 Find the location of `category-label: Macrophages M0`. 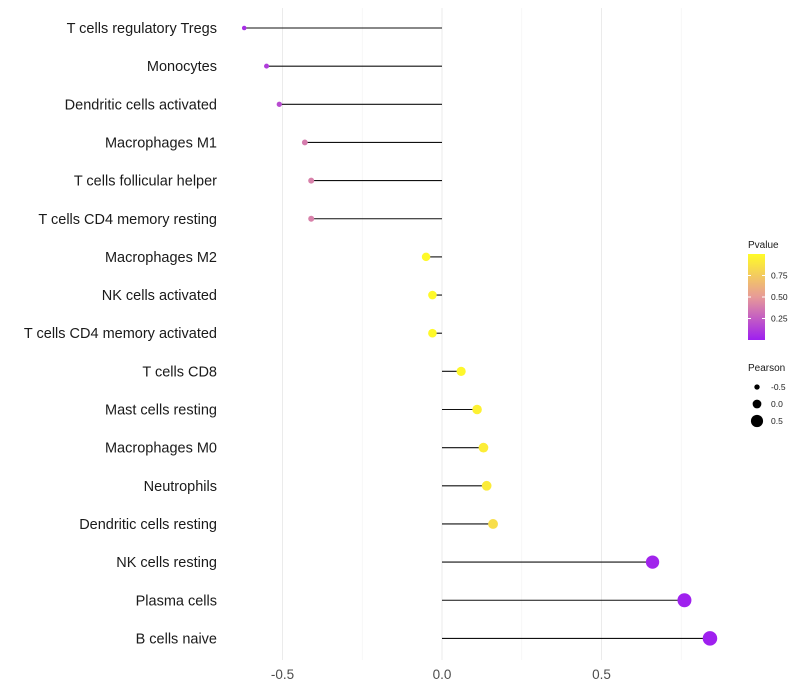

category-label: Macrophages M0 is located at coordinates (161, 449).